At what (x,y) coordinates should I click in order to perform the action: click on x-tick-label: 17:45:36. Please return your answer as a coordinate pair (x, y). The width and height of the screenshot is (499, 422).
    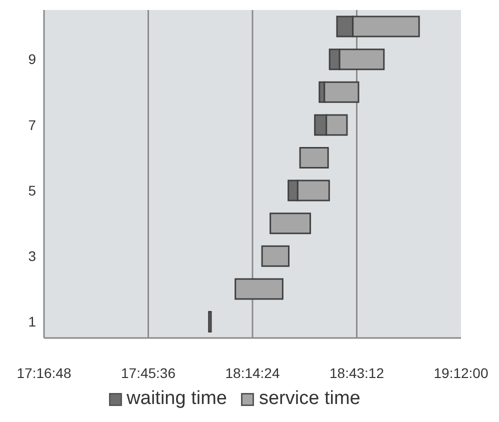
    Looking at the image, I should click on (148, 372).